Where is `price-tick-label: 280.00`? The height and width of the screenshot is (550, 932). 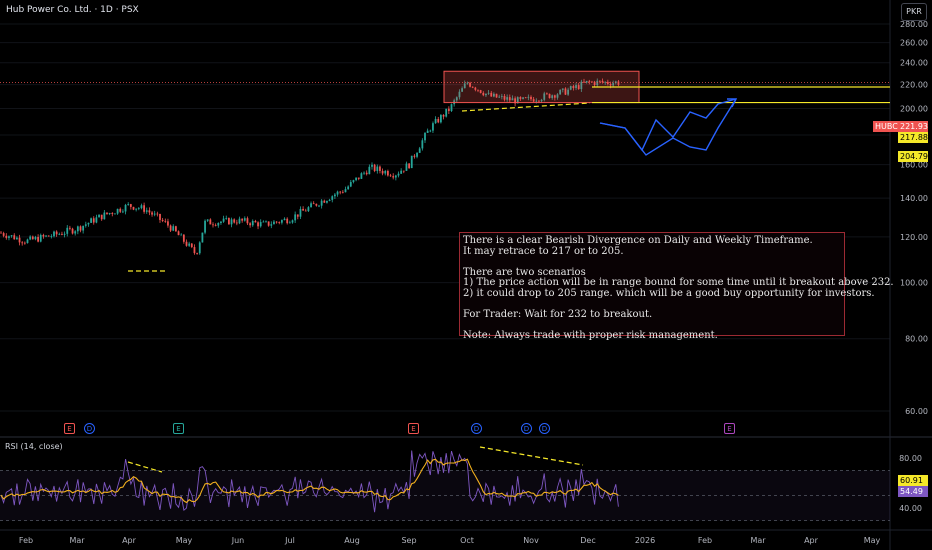
price-tick-label: 280.00 is located at coordinates (914, 24).